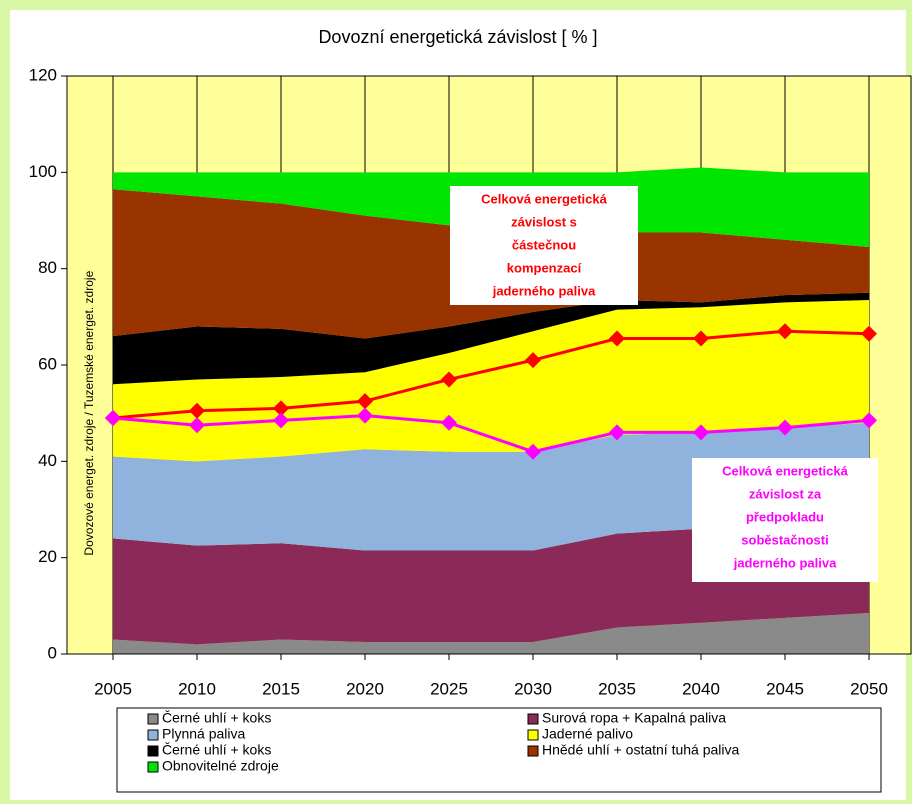 The width and height of the screenshot is (912, 804). I want to click on annotation-text: závislost s, so click(544, 221).